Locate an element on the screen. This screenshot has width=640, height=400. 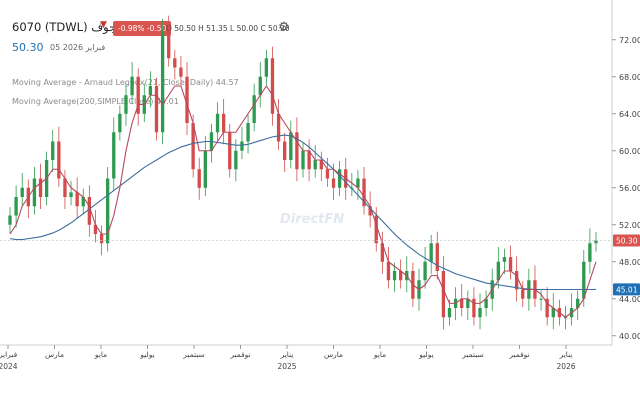
x-tick-label: مارس is located at coordinates (54, 354).